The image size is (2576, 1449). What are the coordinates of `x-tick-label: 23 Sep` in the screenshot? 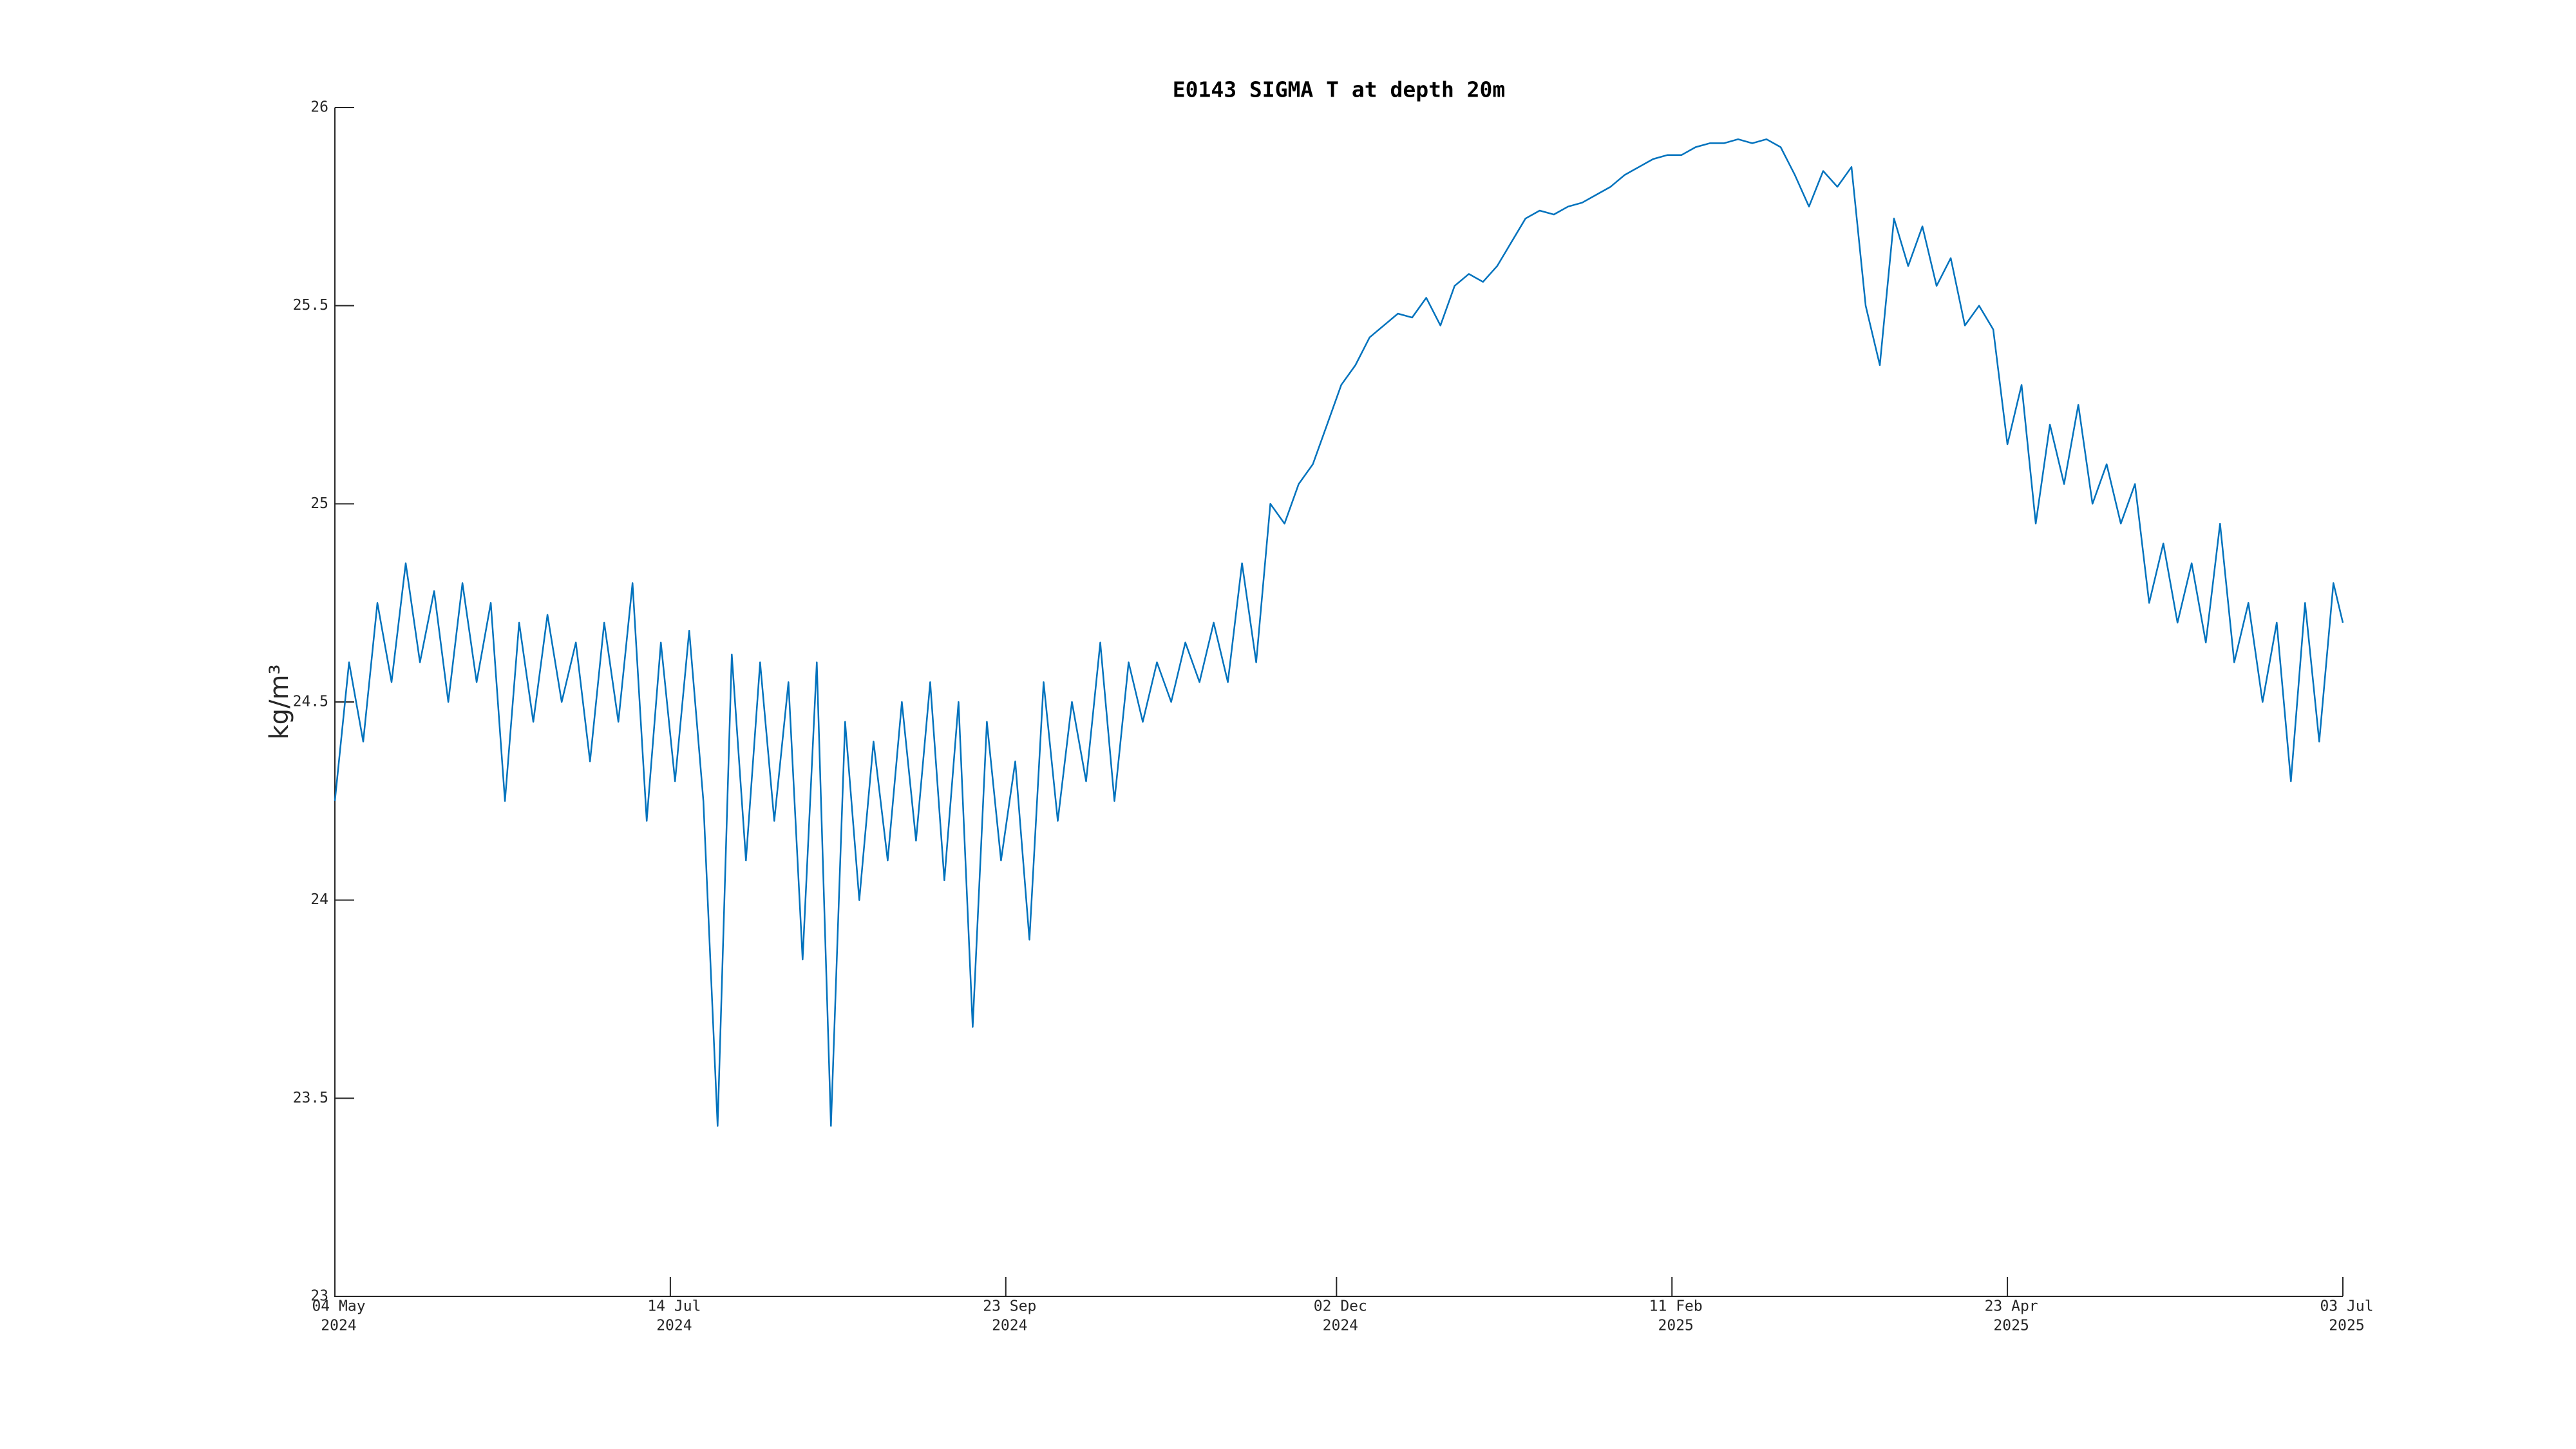 It's located at (1009, 1306).